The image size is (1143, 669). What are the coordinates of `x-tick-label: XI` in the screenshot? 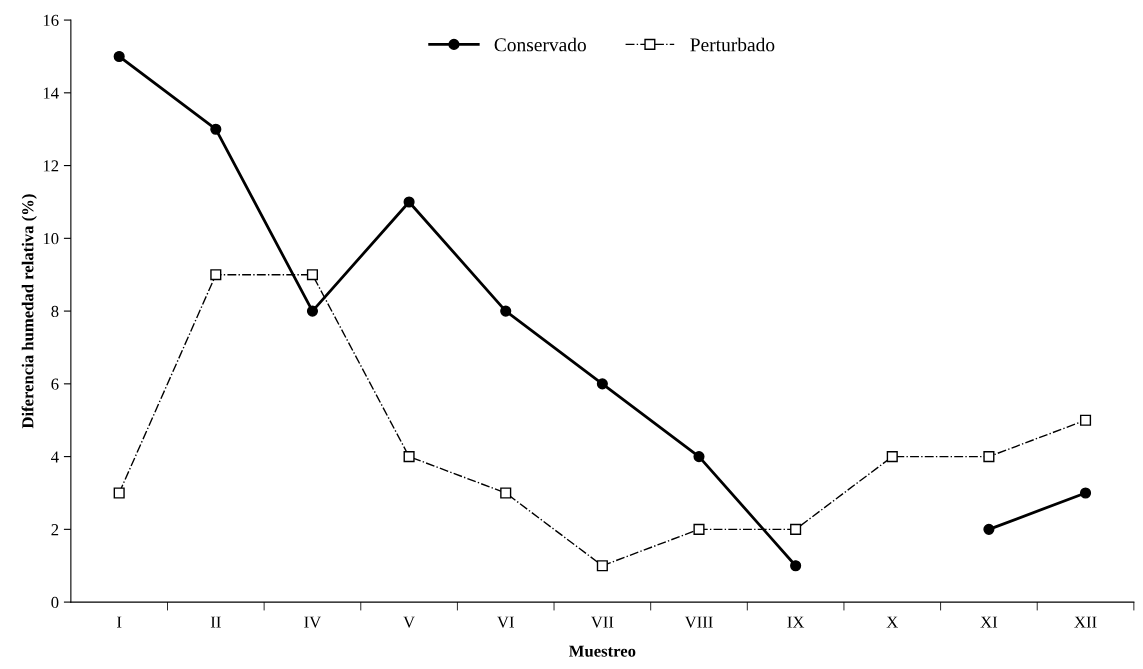 It's located at (989, 622).